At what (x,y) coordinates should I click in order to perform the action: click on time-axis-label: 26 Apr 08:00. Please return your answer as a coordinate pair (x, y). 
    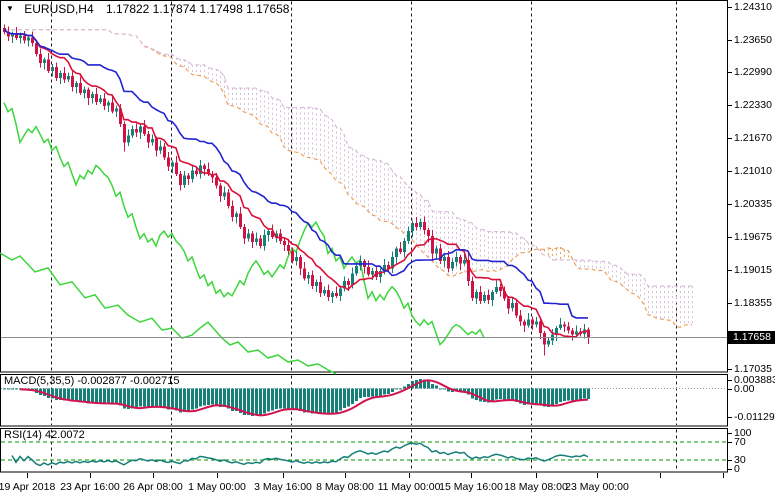
    Looking at the image, I should click on (153, 487).